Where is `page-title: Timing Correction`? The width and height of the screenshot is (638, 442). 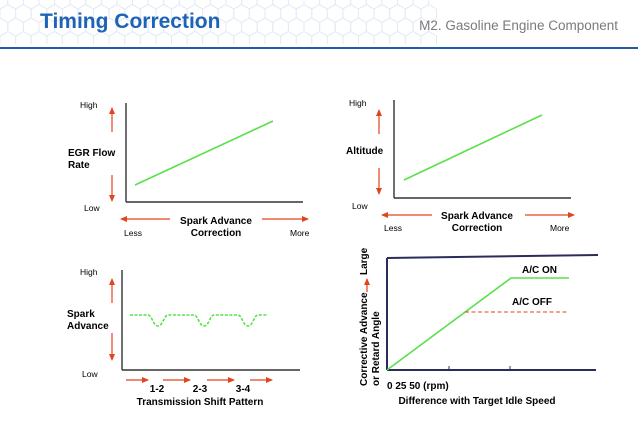 page-title: Timing Correction is located at coordinates (130, 21).